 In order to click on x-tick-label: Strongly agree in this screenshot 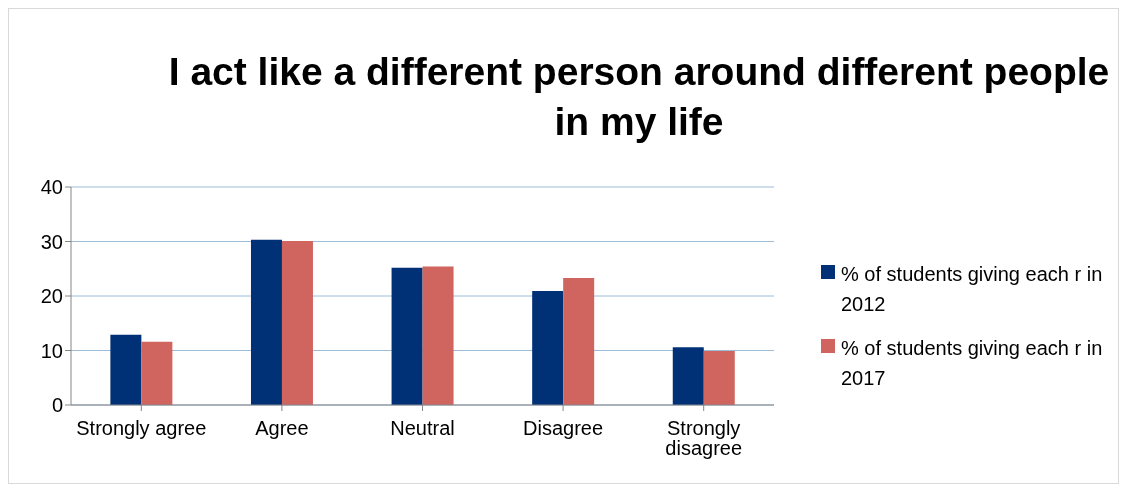, I will do `click(141, 428)`.